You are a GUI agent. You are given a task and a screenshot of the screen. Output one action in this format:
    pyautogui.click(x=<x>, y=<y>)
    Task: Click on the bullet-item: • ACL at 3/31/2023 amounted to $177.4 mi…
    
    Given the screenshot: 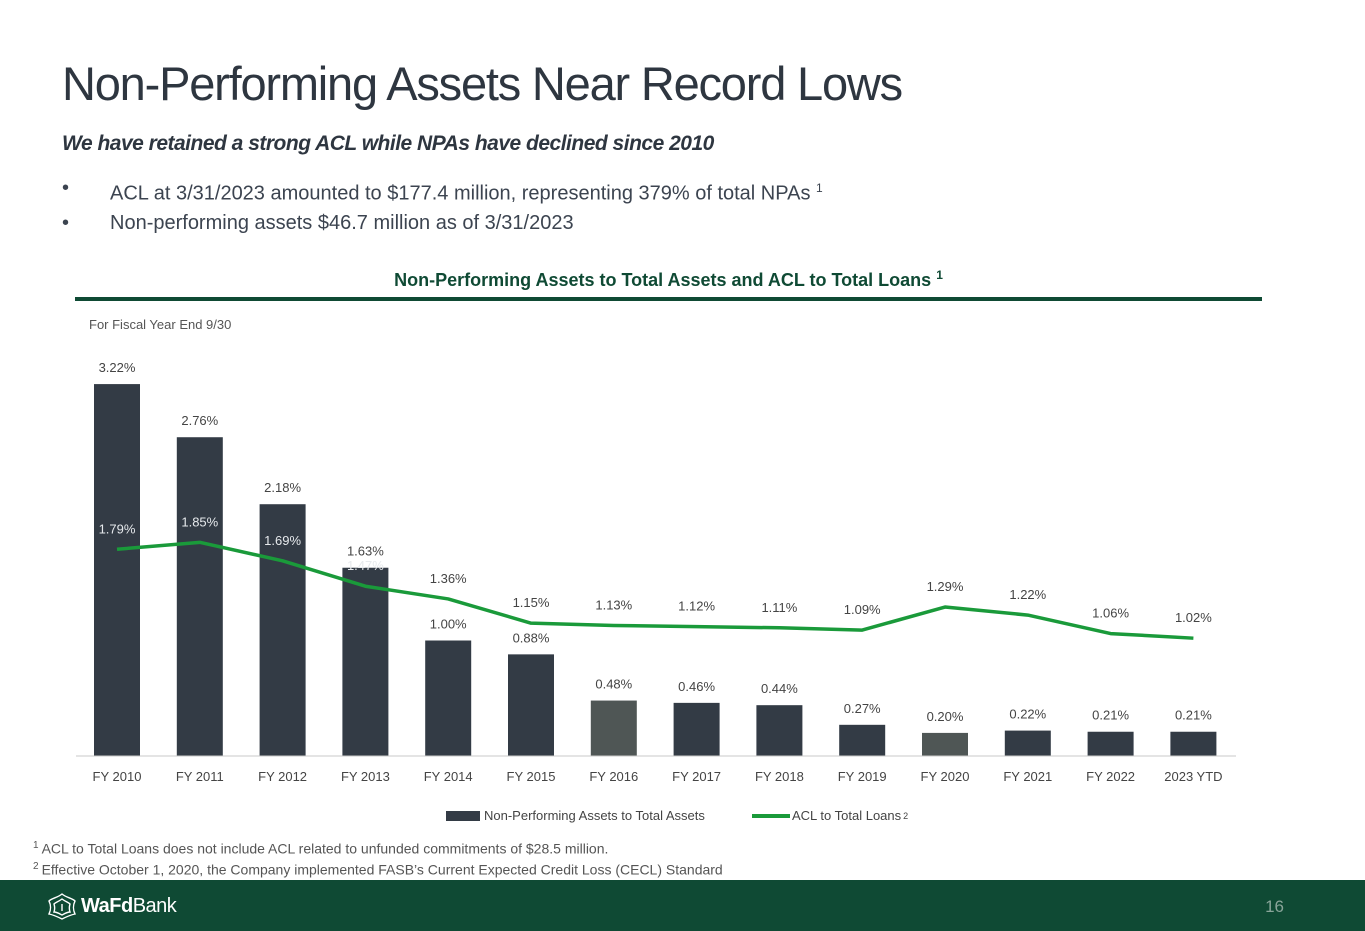 What is the action you would take?
    pyautogui.click(x=442, y=189)
    